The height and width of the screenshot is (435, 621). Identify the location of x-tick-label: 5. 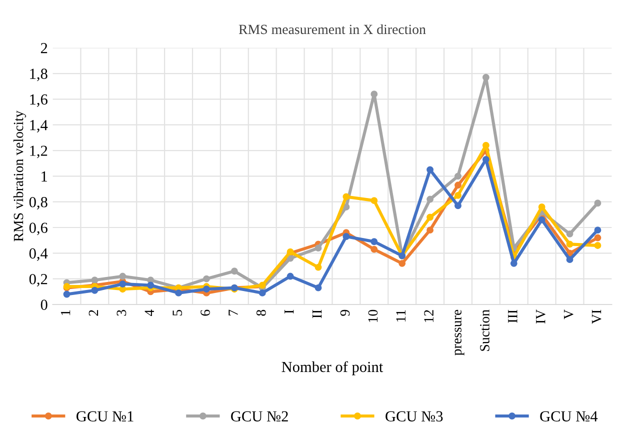
(177, 313).